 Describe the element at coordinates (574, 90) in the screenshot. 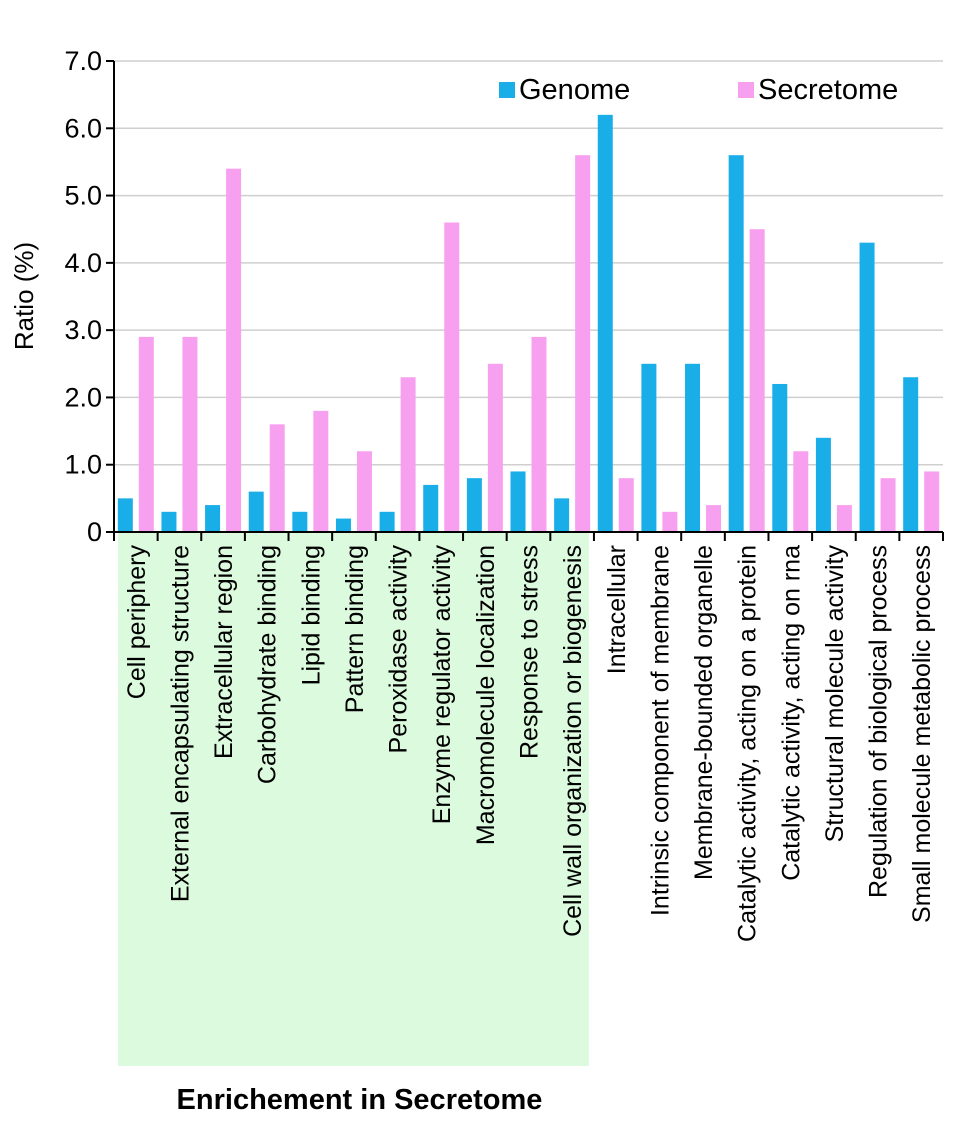

I see `legend-label: Genome` at that location.